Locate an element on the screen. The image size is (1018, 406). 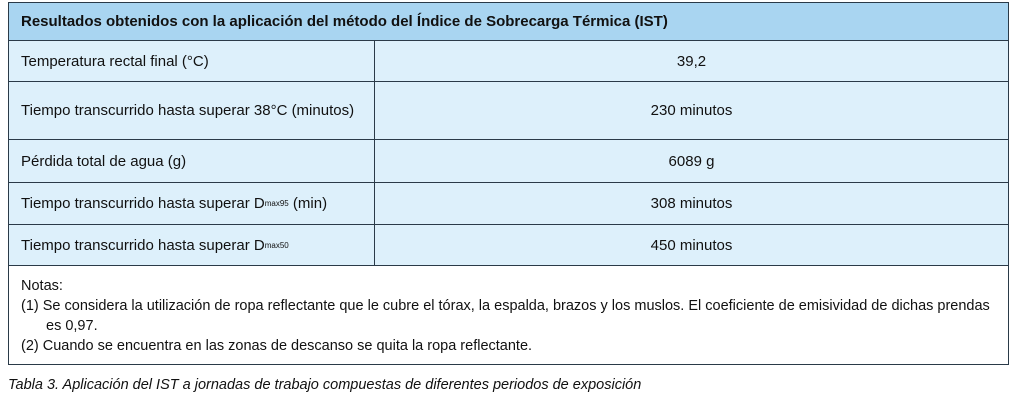
row-value: 6089 g is located at coordinates (691, 161).